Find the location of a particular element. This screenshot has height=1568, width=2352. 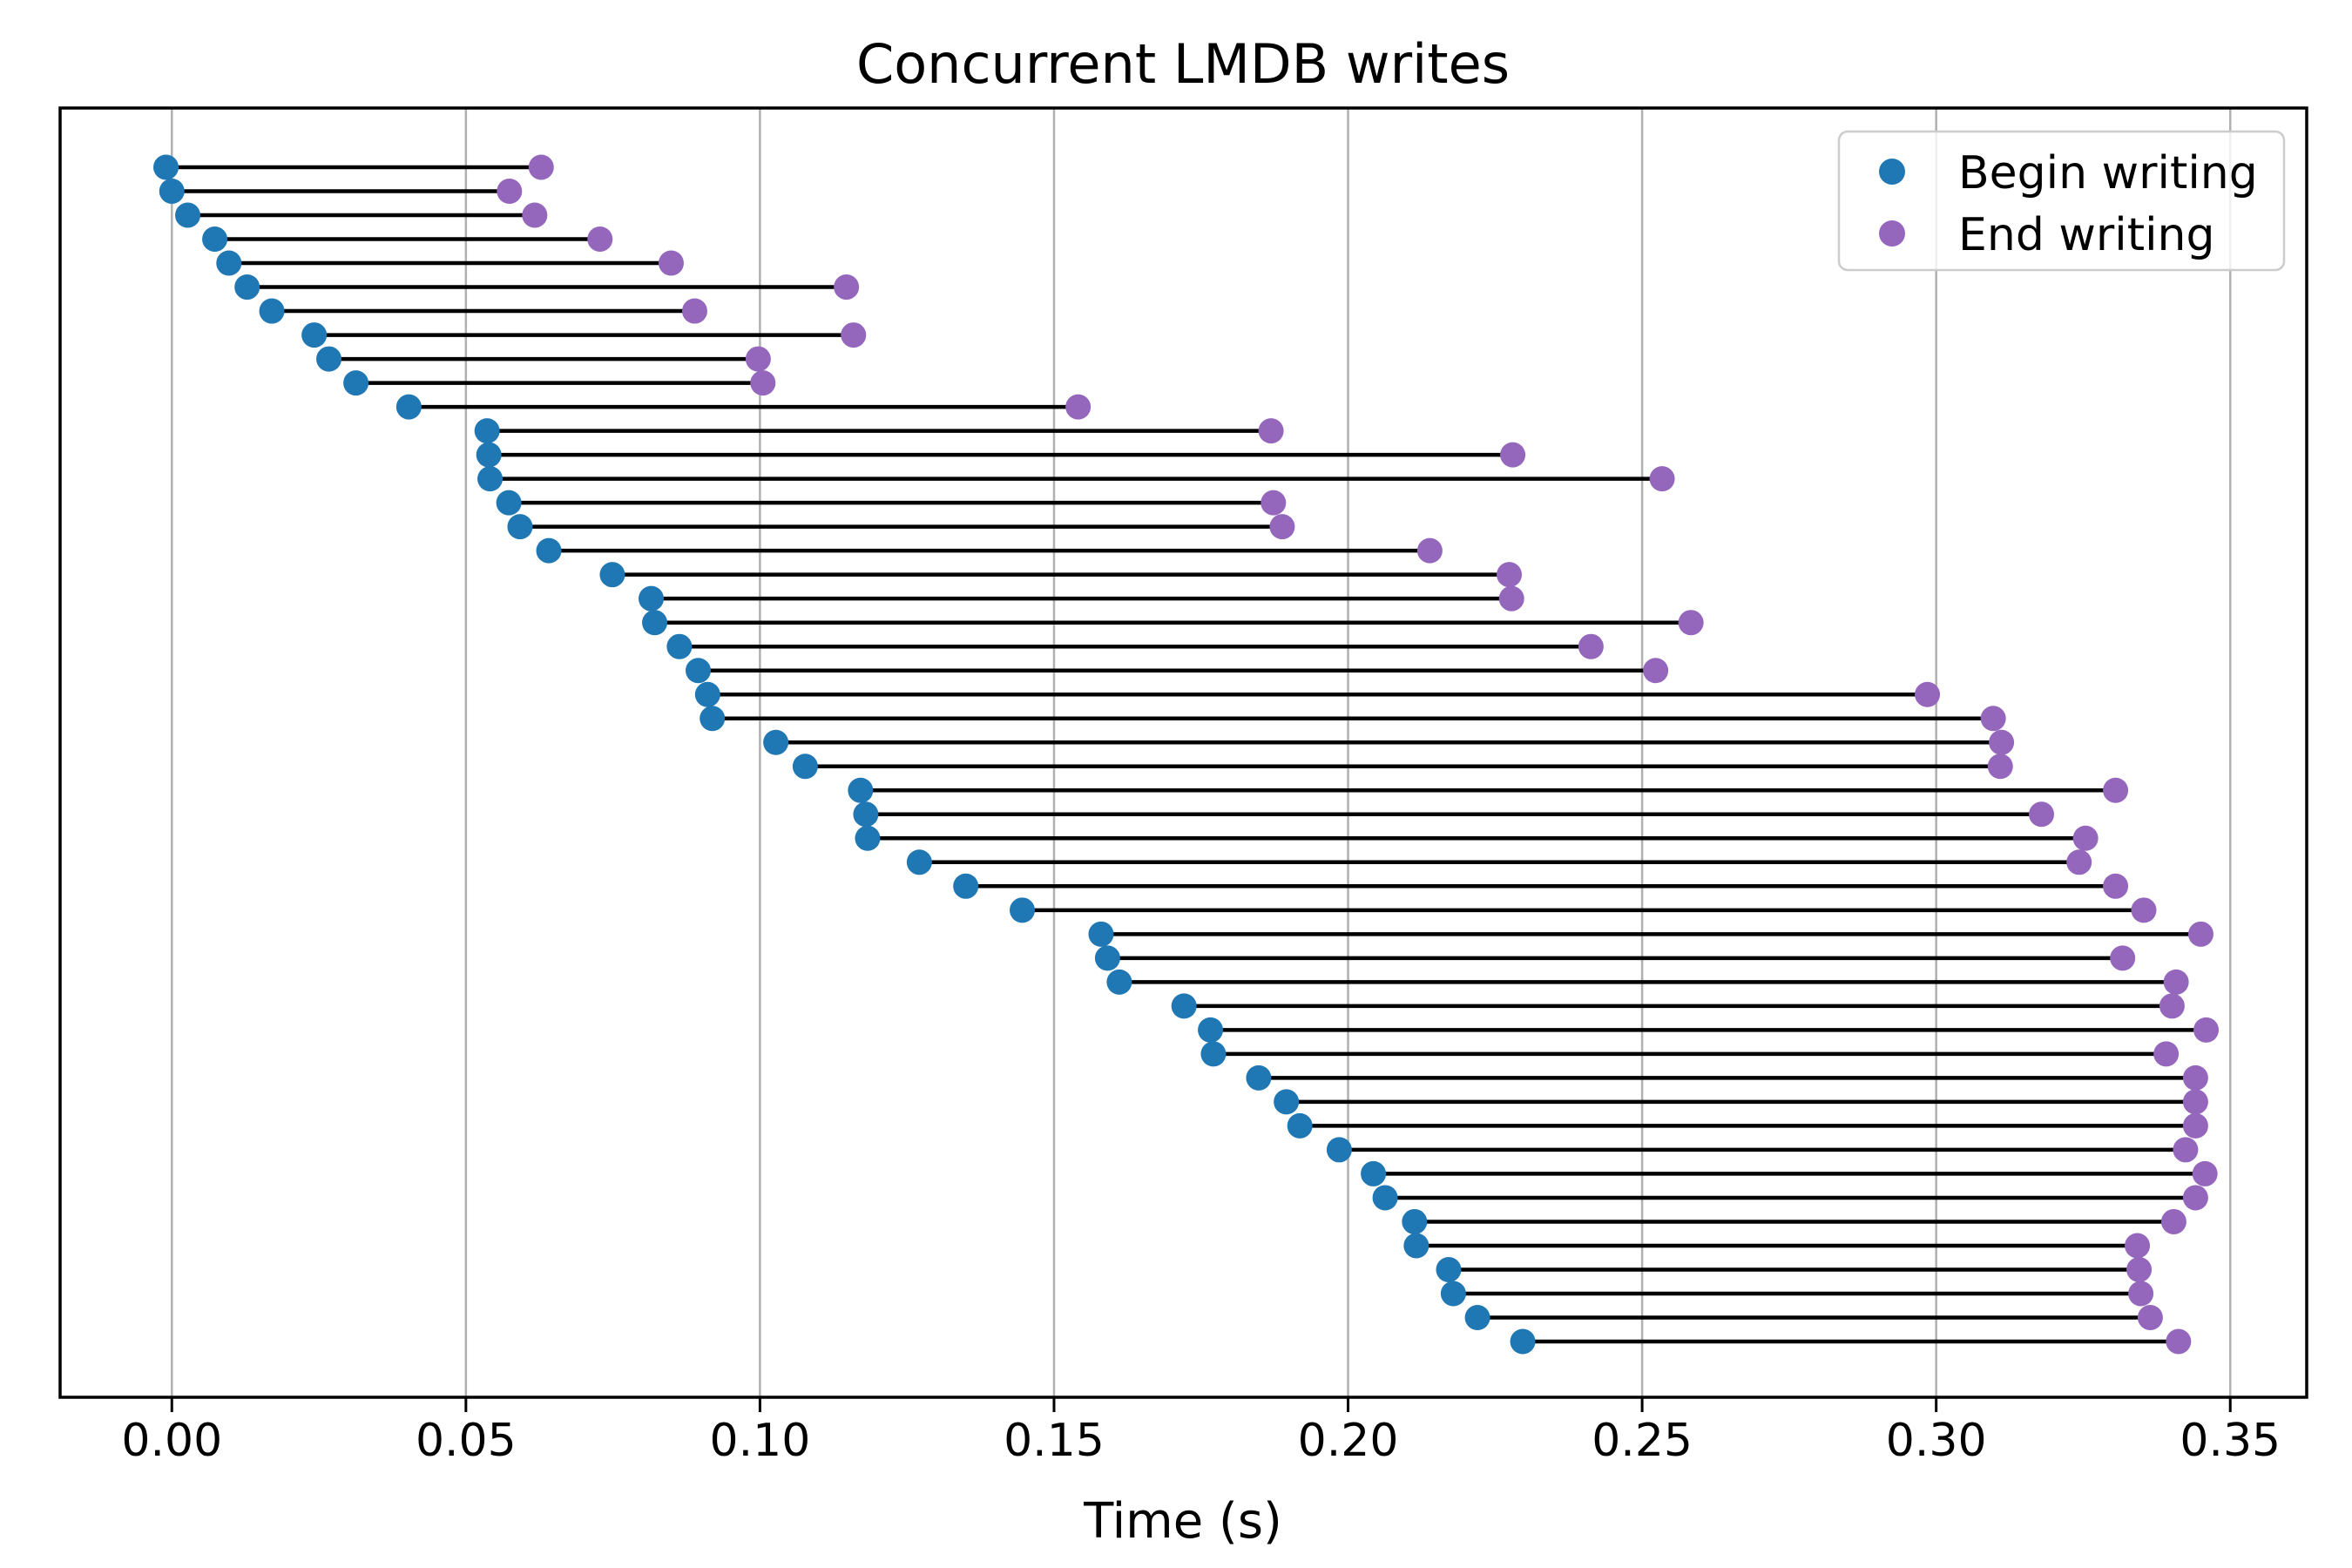

x-tick-label: 0.30 is located at coordinates (1936, 1441).